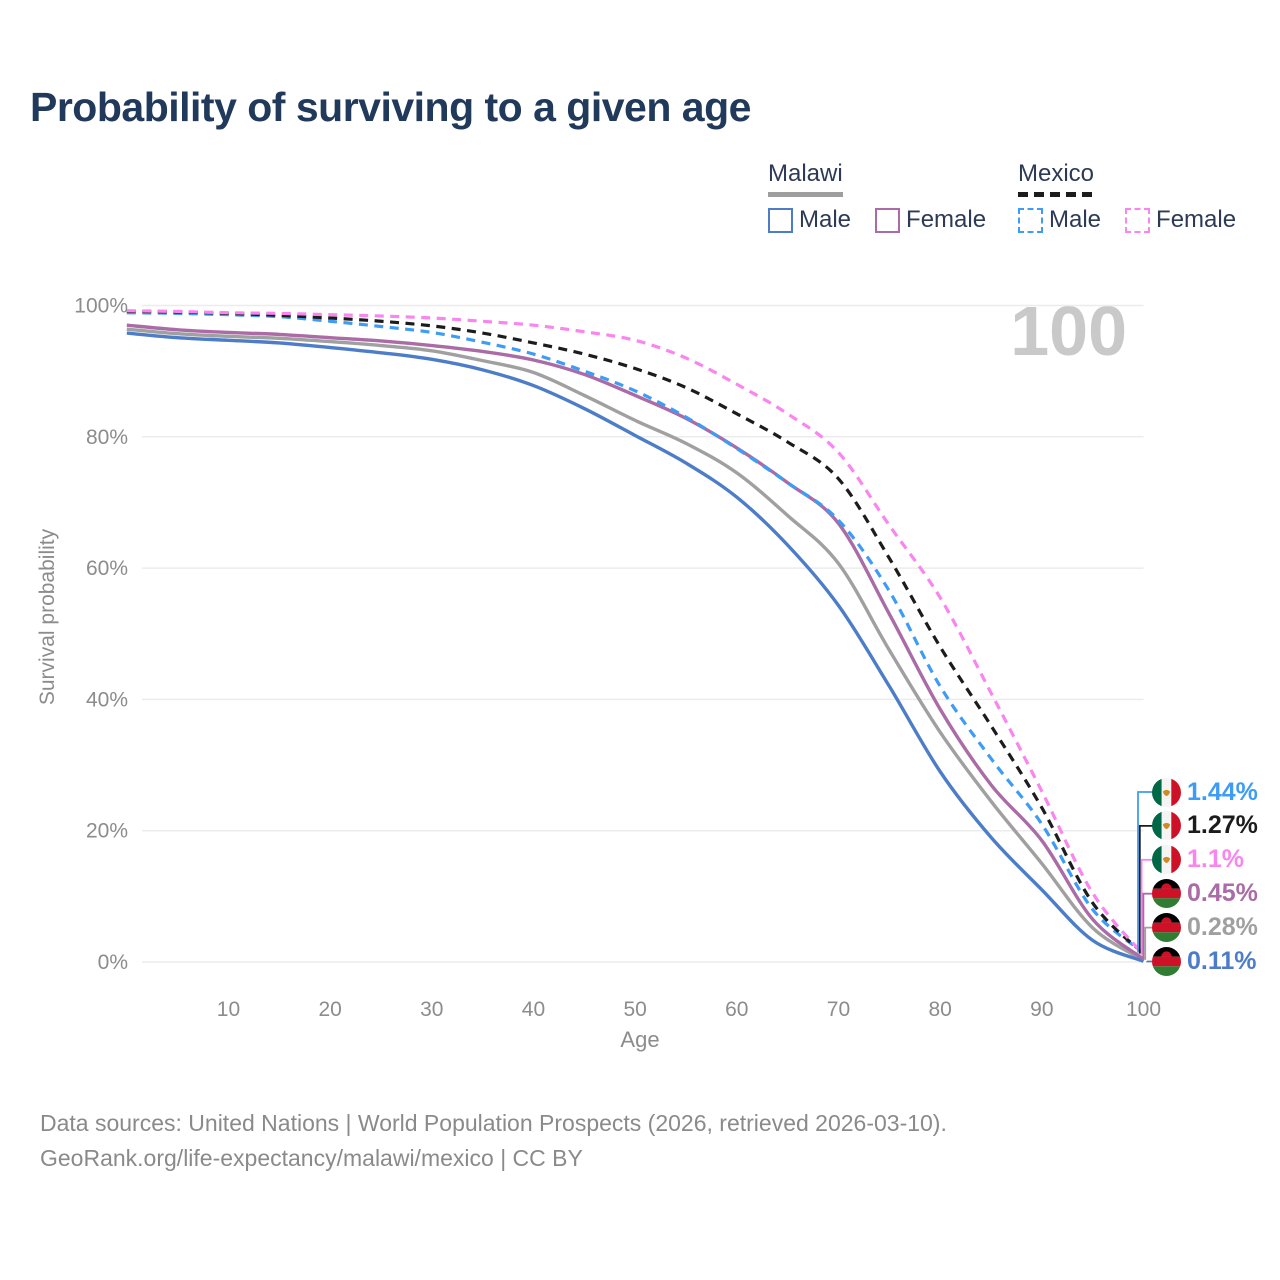 This screenshot has width=1280, height=1280. I want to click on legend-group-label: Malawi, so click(805, 173).